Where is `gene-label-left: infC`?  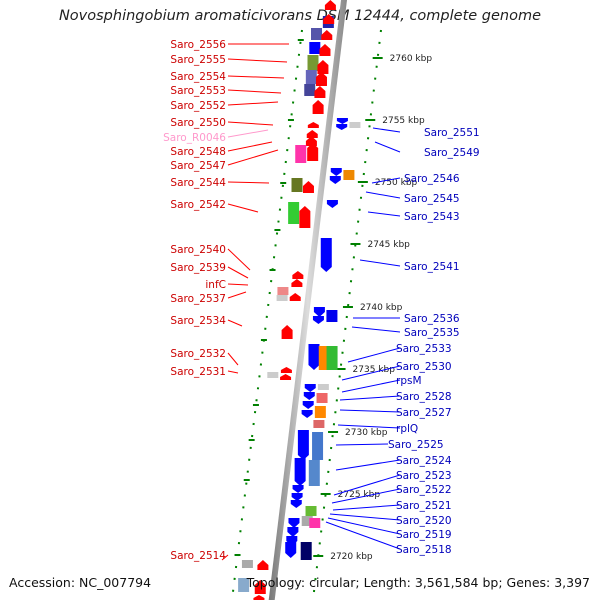
gene-label-left: infC is located at coordinates (215, 285).